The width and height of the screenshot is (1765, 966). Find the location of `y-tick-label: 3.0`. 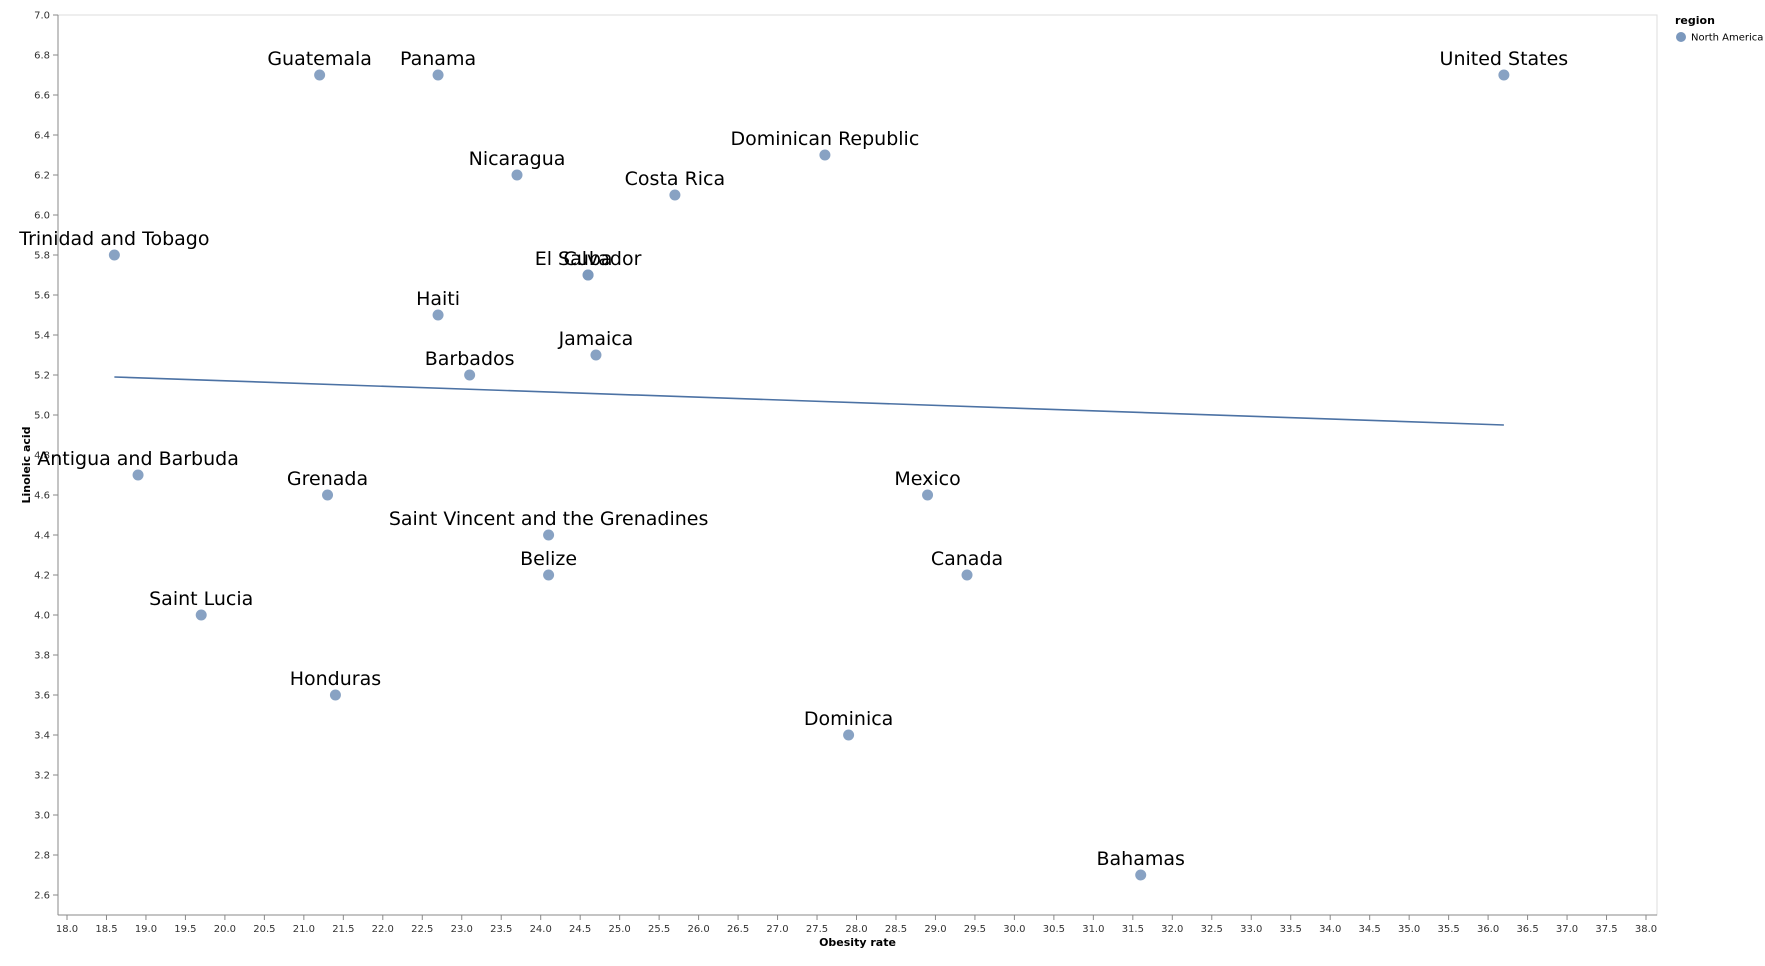

y-tick-label: 3.0 is located at coordinates (42, 816).